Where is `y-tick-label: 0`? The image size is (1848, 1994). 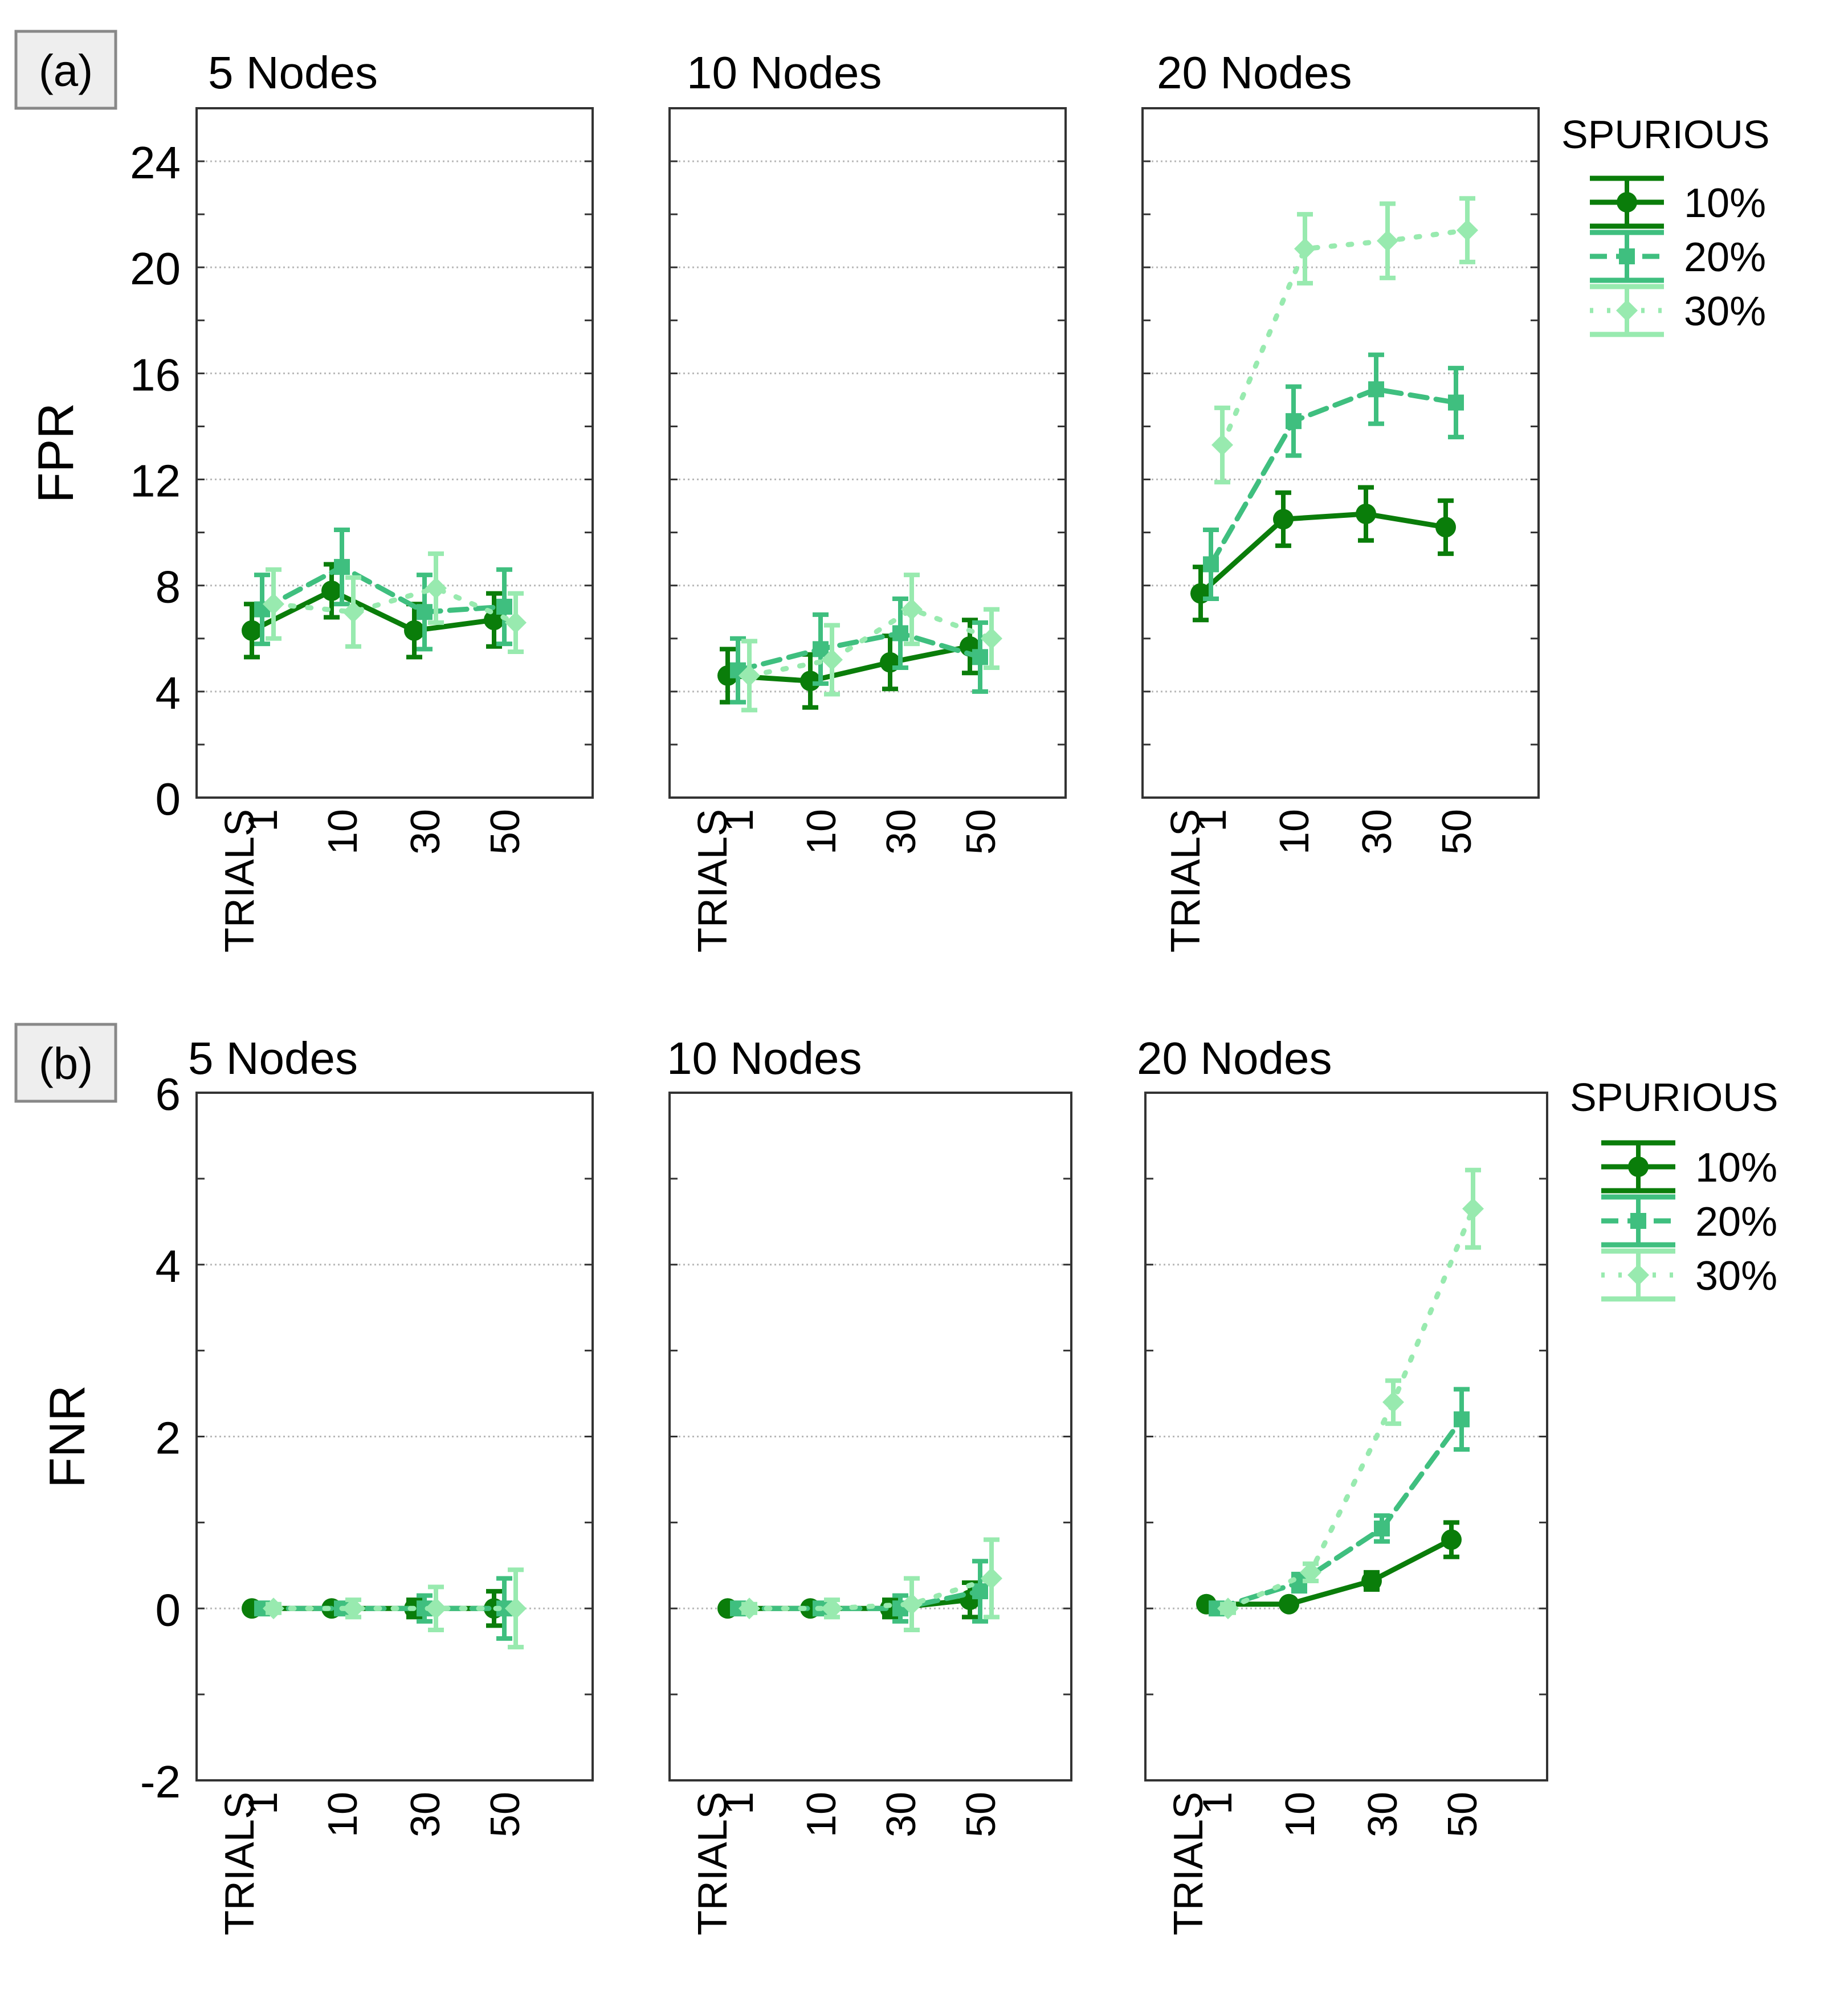 y-tick-label: 0 is located at coordinates (168, 1609).